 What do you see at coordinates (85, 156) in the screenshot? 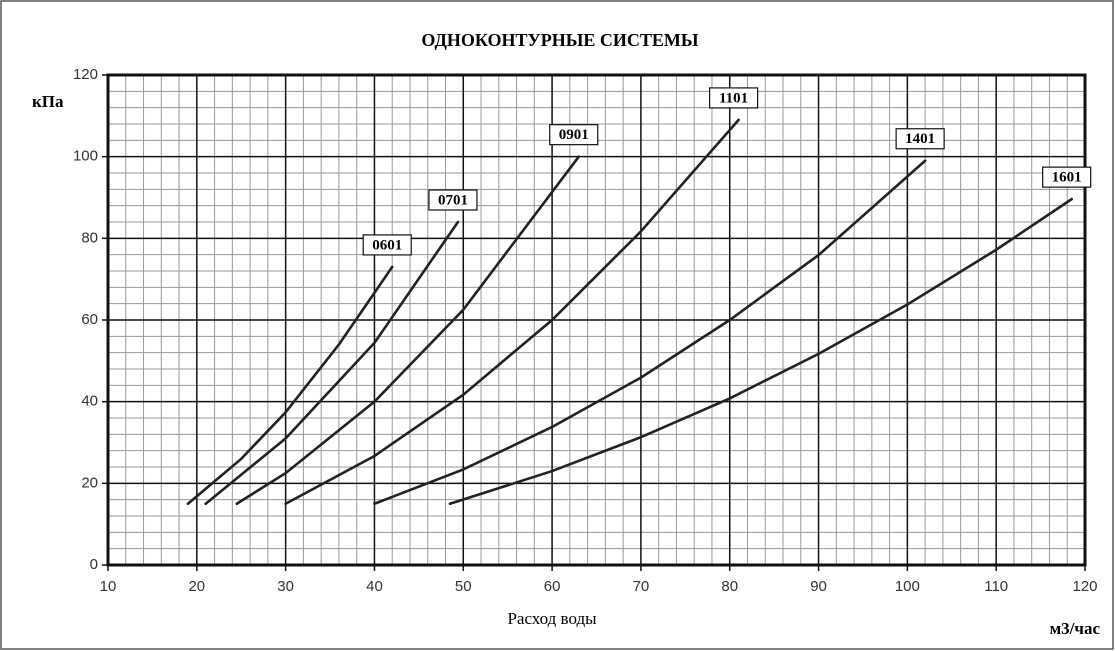
I see `y-tick-label: 100` at bounding box center [85, 156].